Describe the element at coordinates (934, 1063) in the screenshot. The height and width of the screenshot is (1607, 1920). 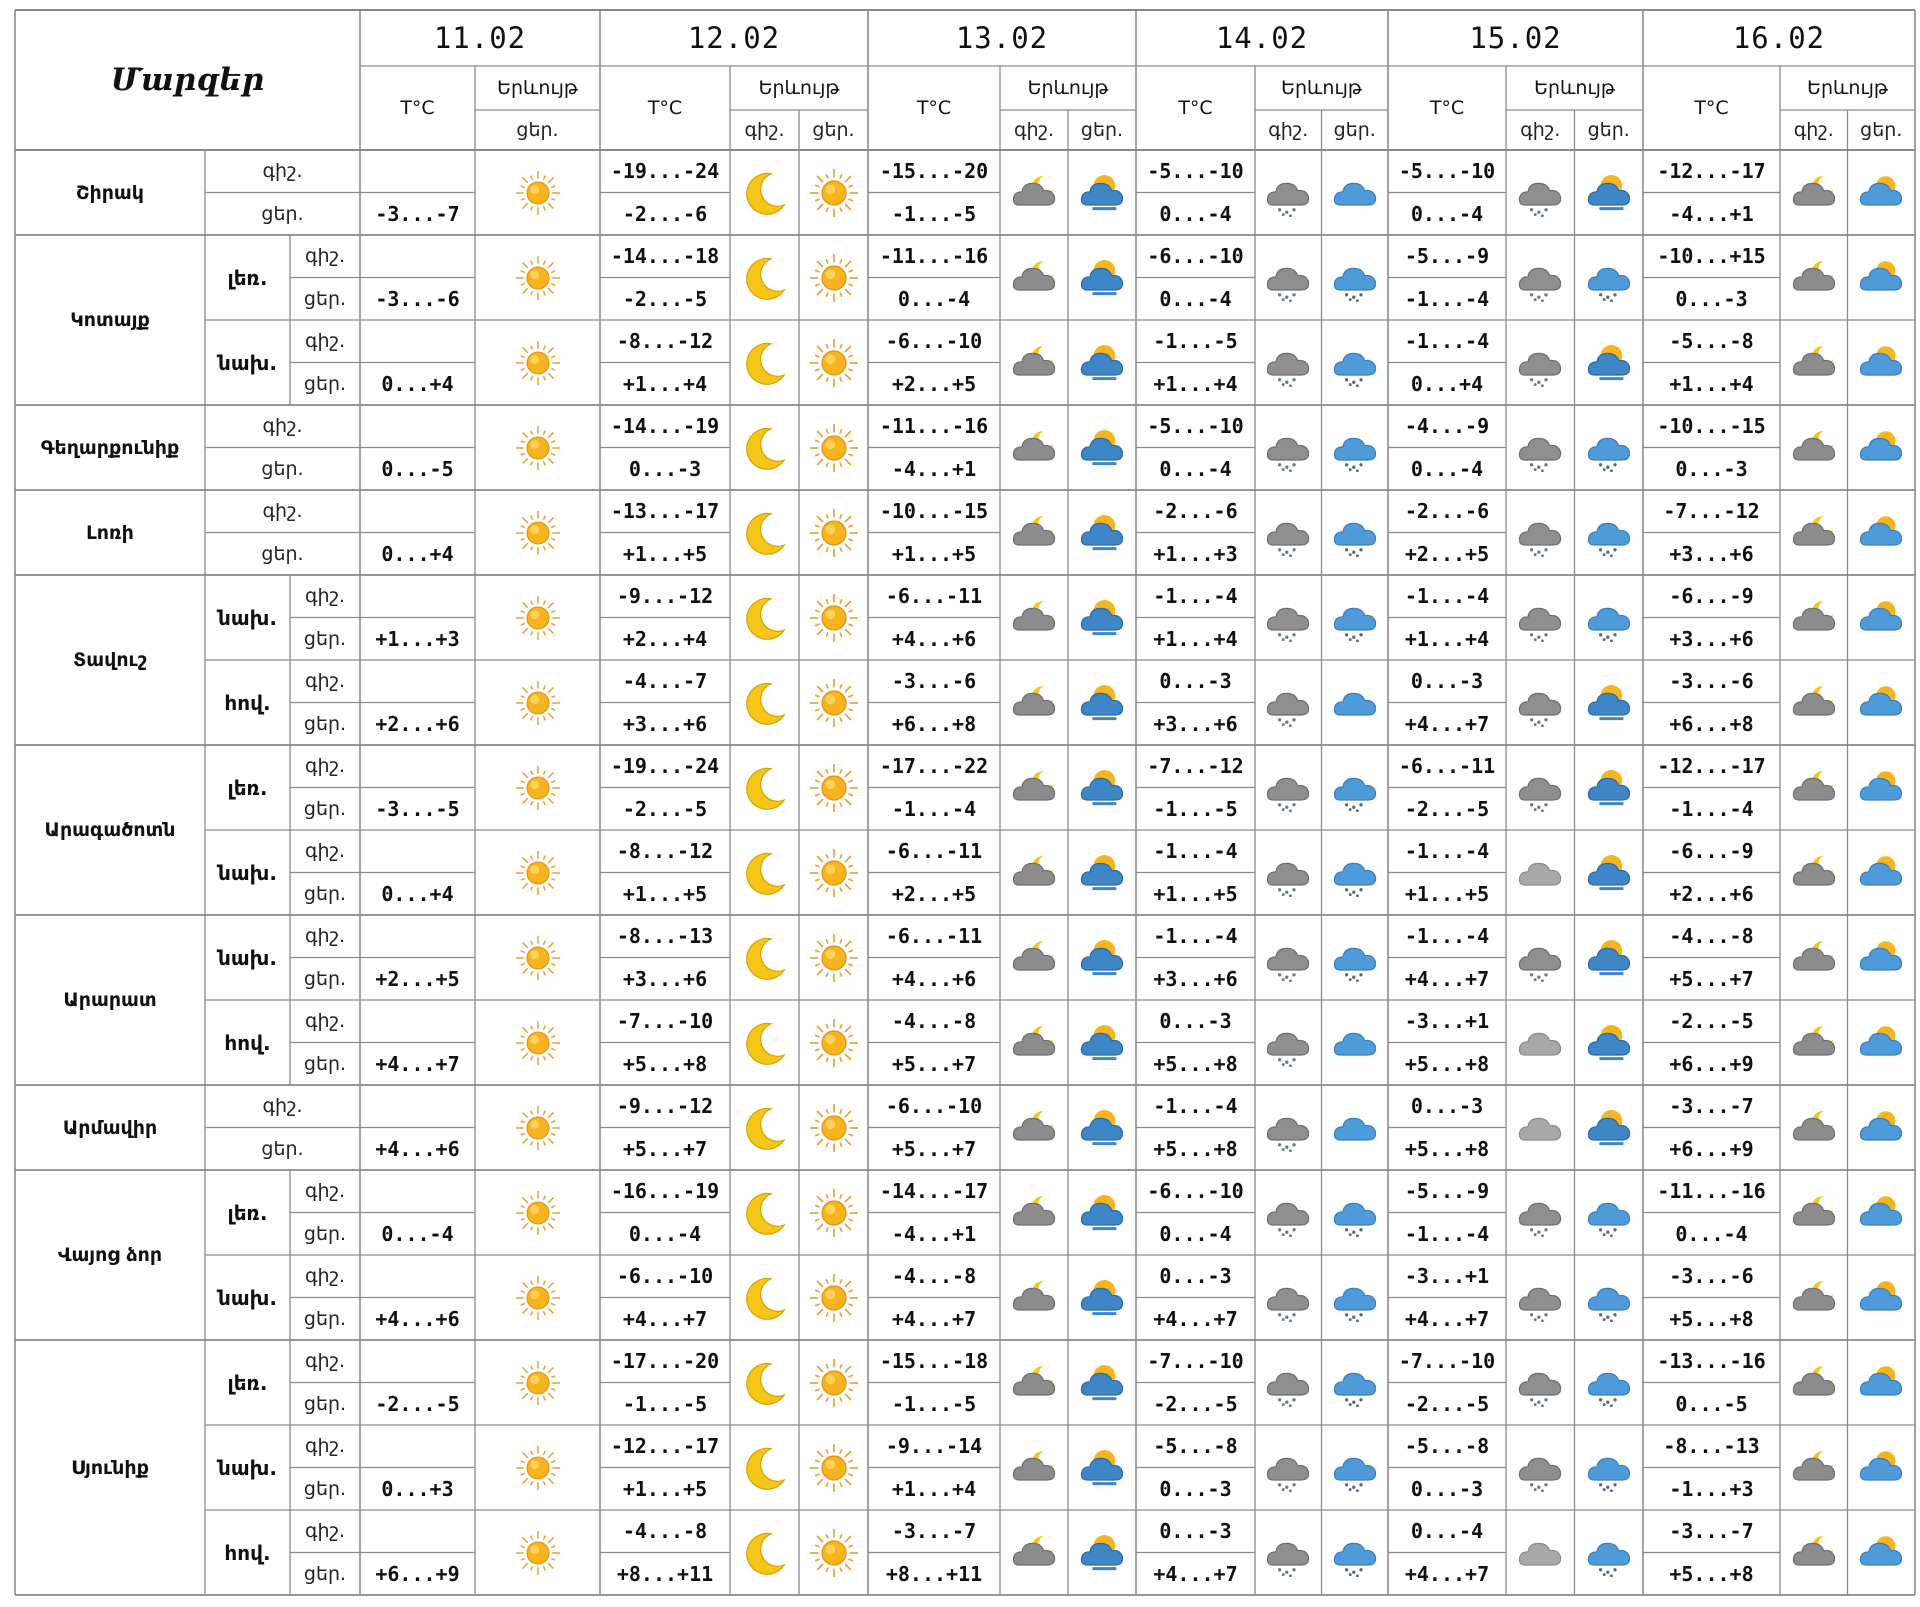
I see `temp-day: +5...+7` at that location.